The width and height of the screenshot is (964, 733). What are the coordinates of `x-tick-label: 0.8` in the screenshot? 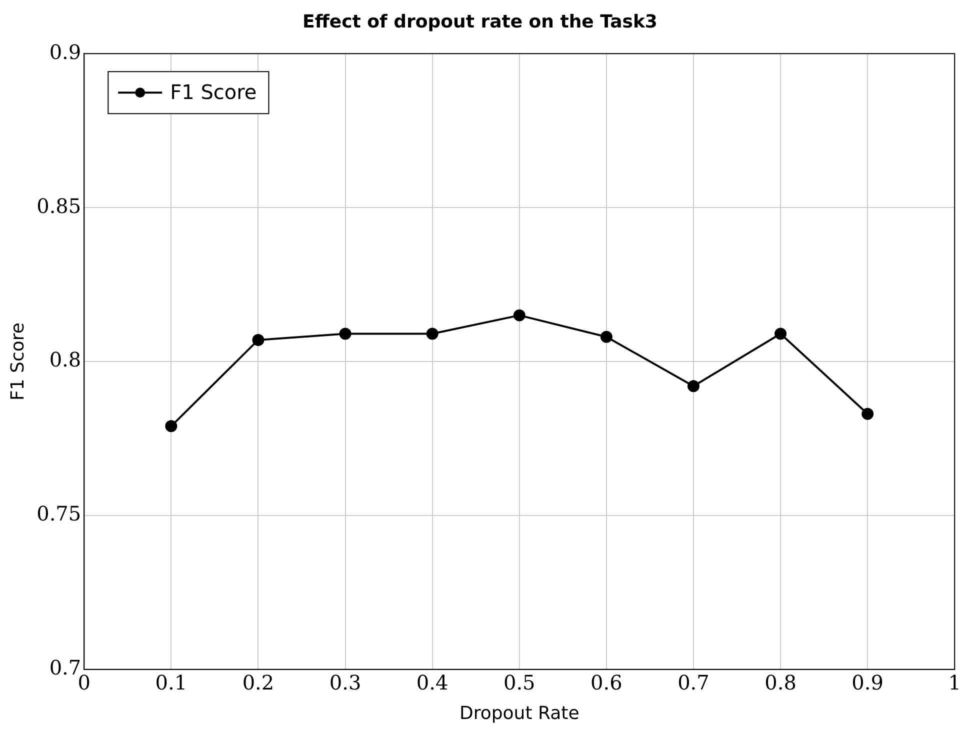 It's located at (780, 682).